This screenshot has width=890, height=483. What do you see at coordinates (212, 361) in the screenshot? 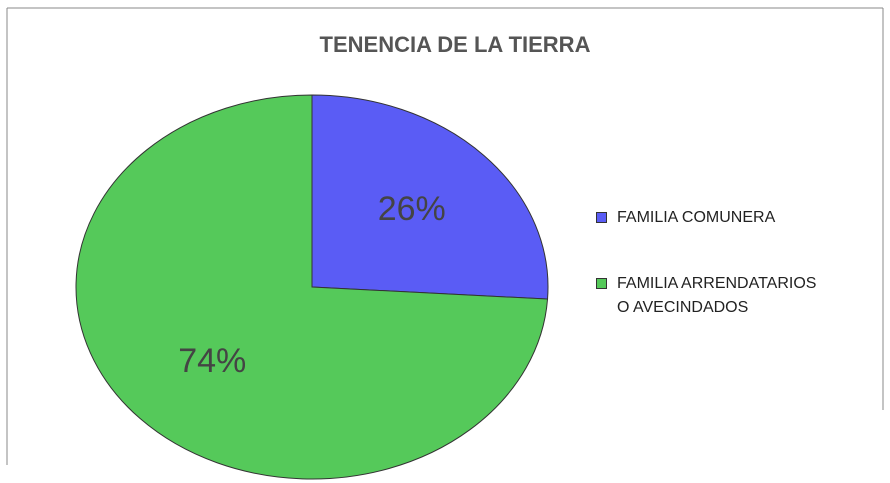
I see `data-label: 74%` at bounding box center [212, 361].